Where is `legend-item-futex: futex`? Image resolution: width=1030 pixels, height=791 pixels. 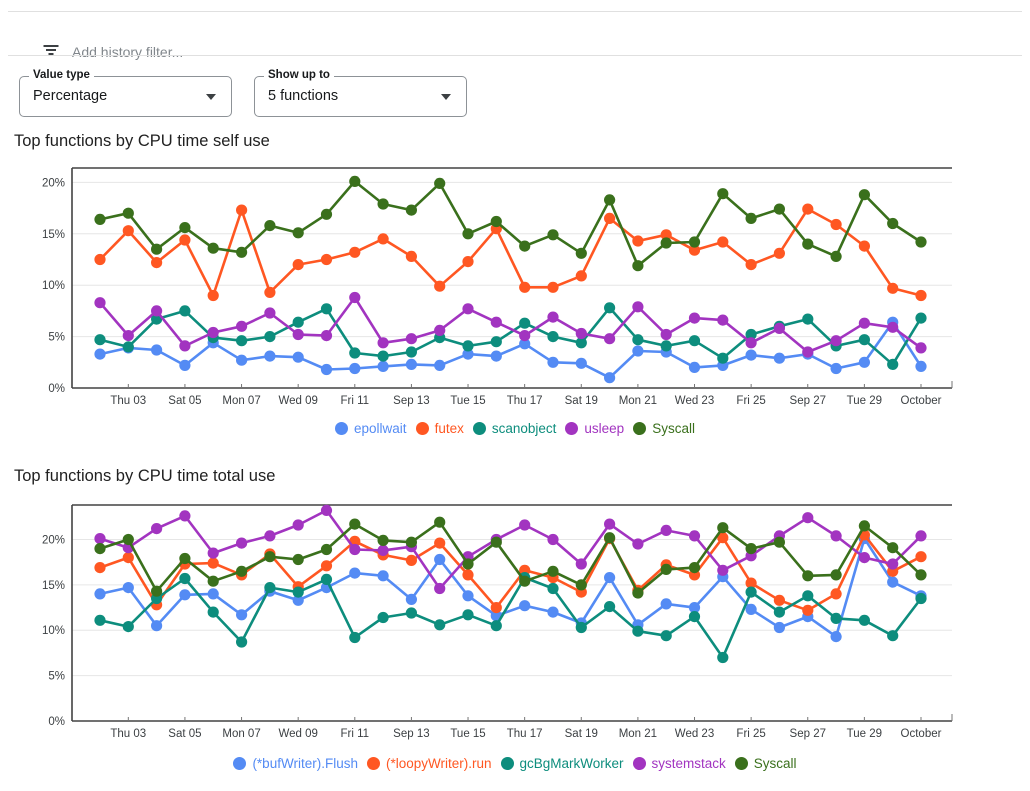 legend-item-futex: futex is located at coordinates (439, 428).